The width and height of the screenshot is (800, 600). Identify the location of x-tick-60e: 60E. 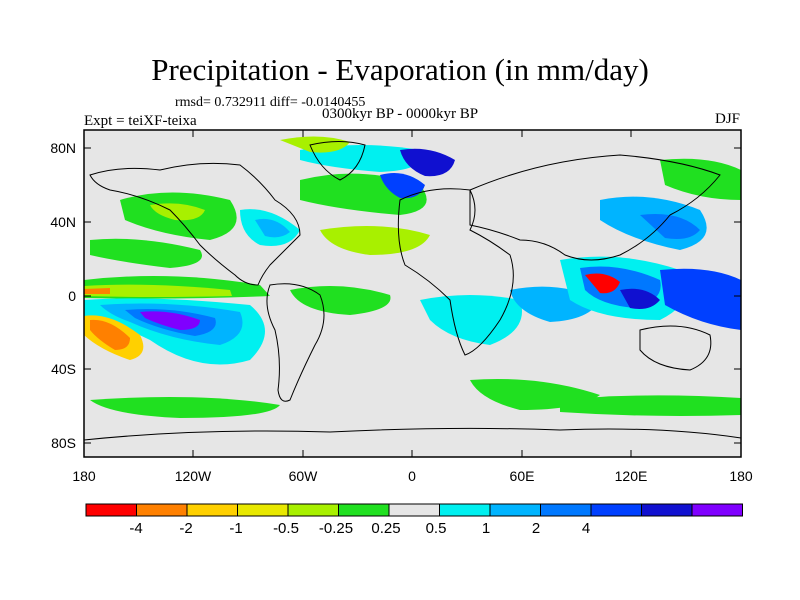
(522, 476).